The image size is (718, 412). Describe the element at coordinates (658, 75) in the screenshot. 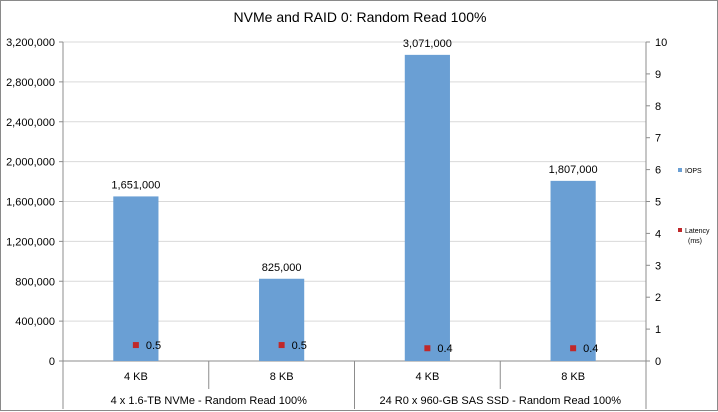

I see `y-right-tick-label: 9` at that location.